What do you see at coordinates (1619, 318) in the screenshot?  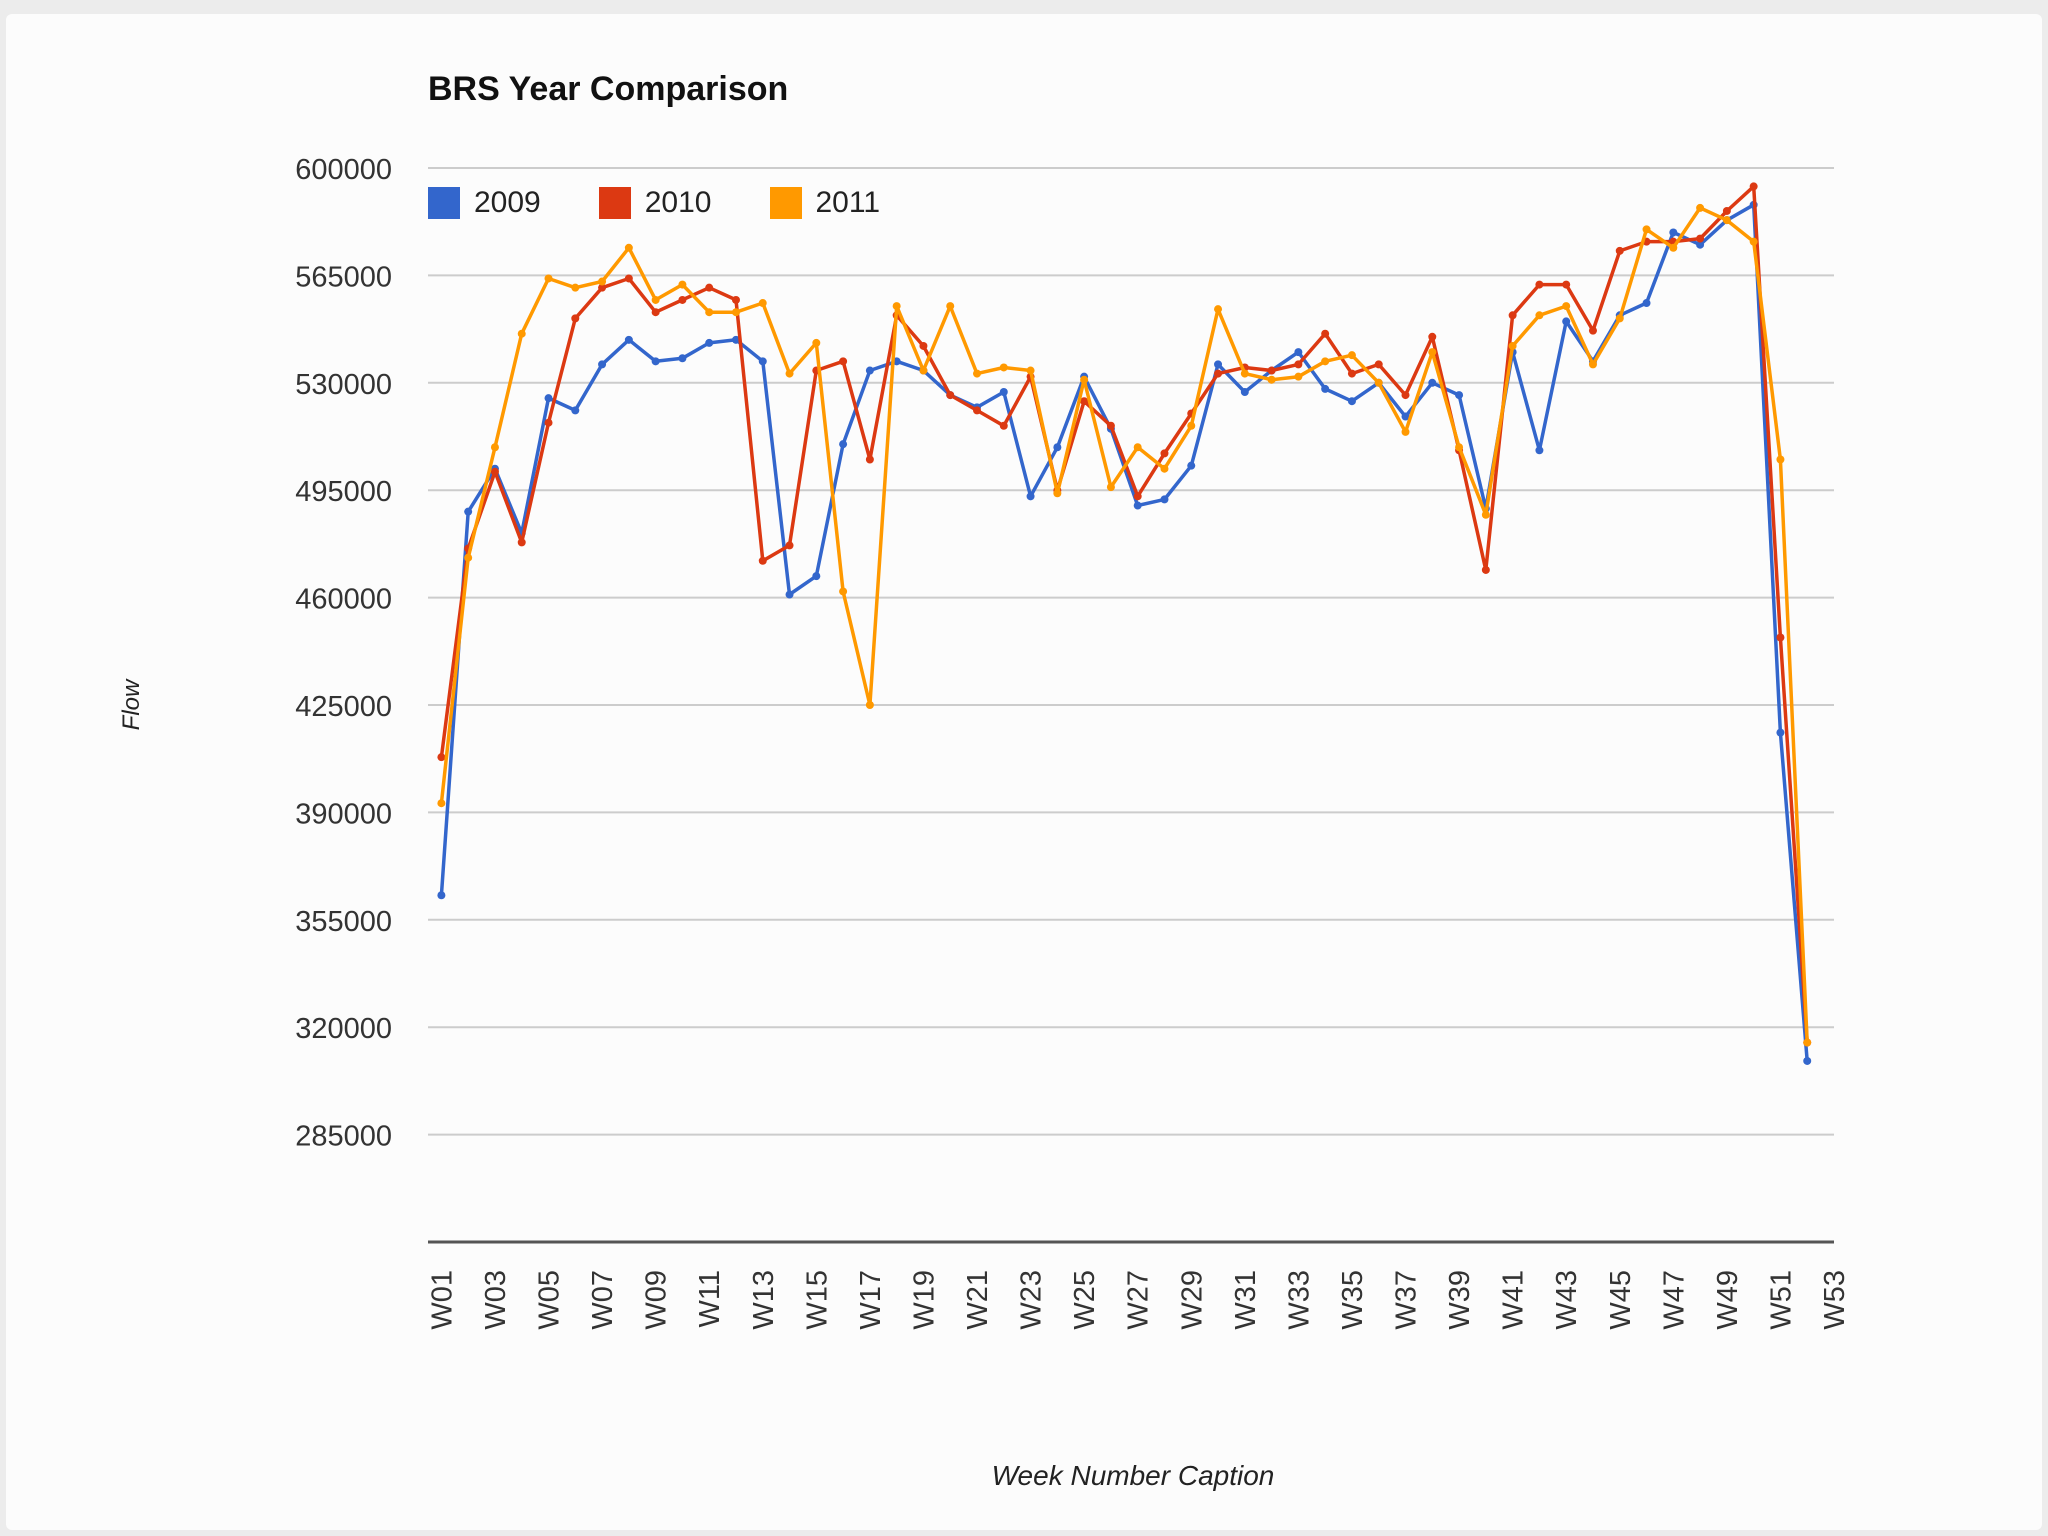 I see `point-2011-W45` at bounding box center [1619, 318].